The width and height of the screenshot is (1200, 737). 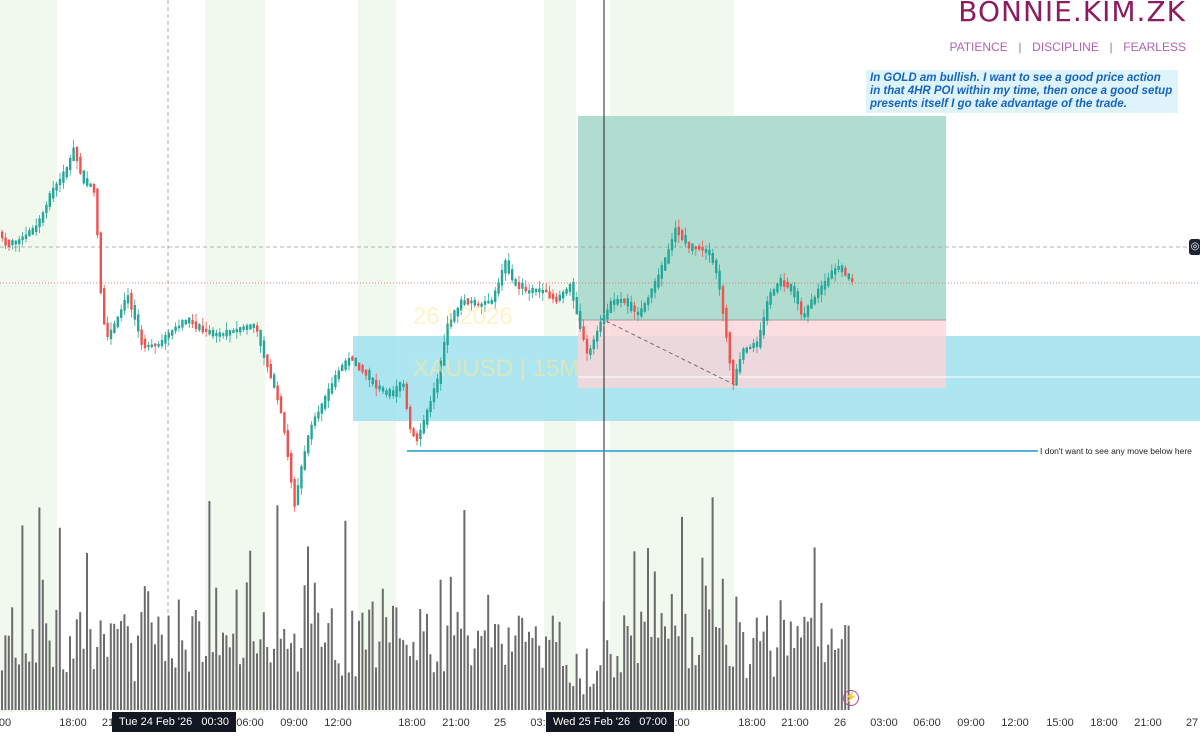 I want to click on target-zone, so click(x=762, y=218).